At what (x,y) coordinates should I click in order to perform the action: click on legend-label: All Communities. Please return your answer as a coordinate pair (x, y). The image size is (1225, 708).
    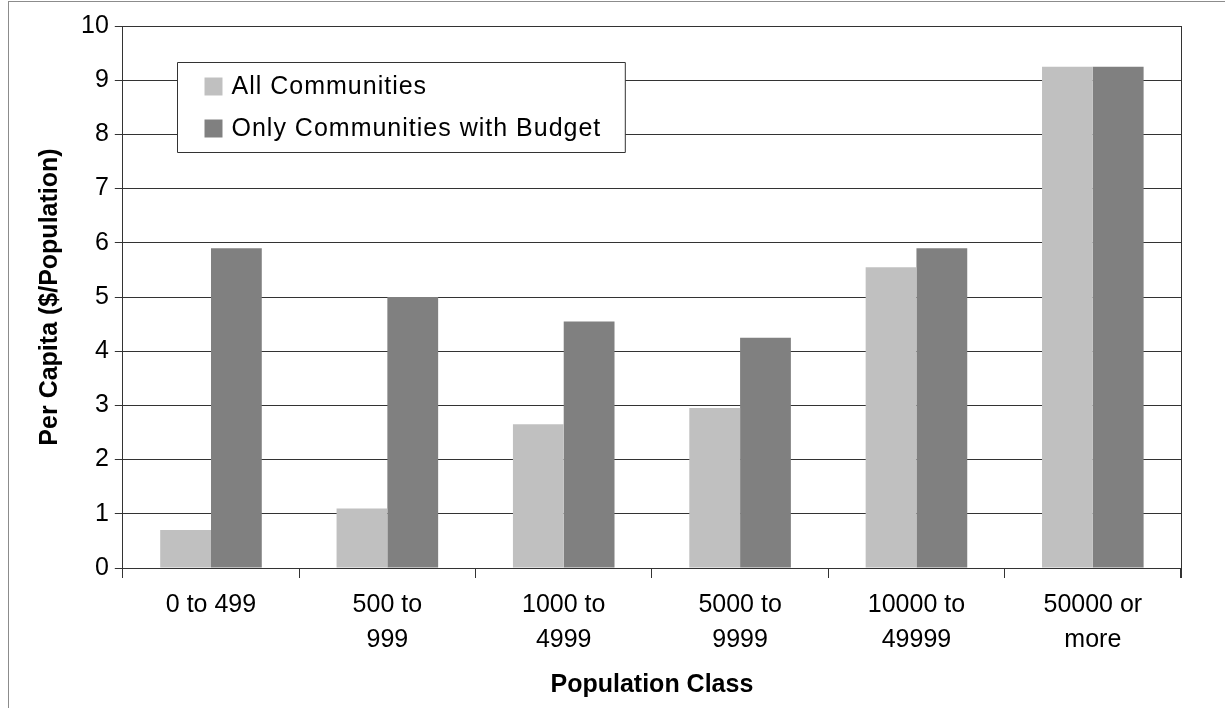
    Looking at the image, I should click on (329, 85).